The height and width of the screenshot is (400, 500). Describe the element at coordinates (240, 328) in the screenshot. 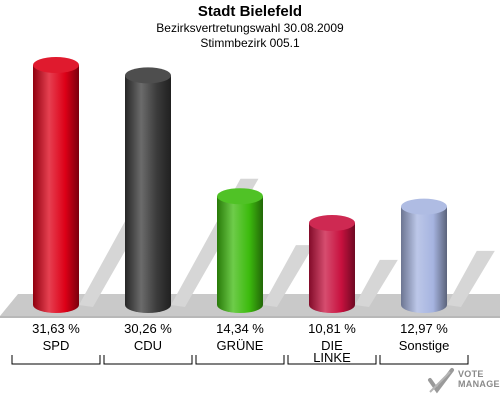

I see `value-label: 14,34 %` at that location.